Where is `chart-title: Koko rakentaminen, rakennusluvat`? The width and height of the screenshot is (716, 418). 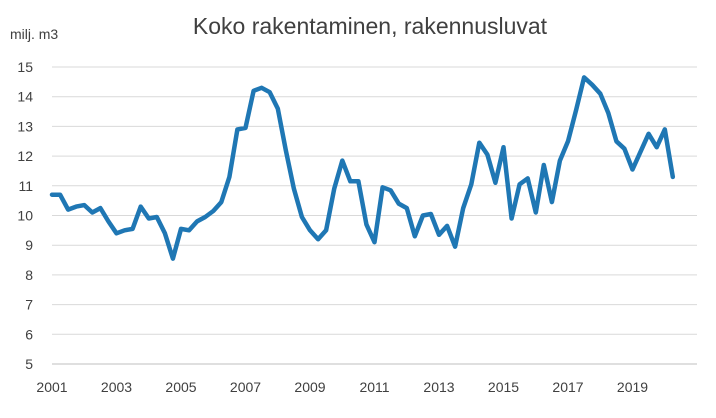
chart-title: Koko rakentaminen, rakennusluvat is located at coordinates (370, 26).